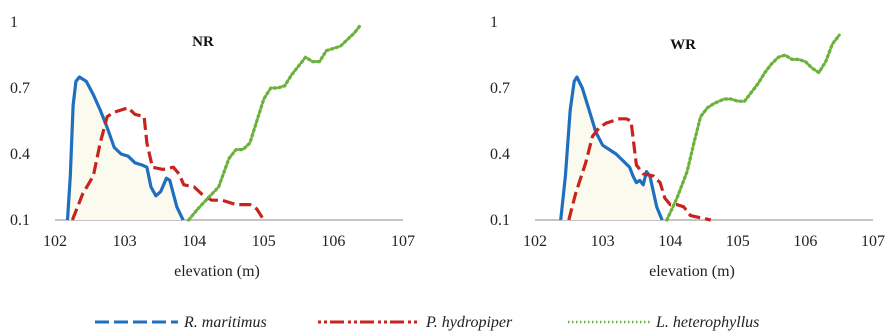 This screenshot has width=893, height=333. Describe the element at coordinates (181, 322) in the screenshot. I see `legend-entry-r-maritimus: R. maritimus` at that location.